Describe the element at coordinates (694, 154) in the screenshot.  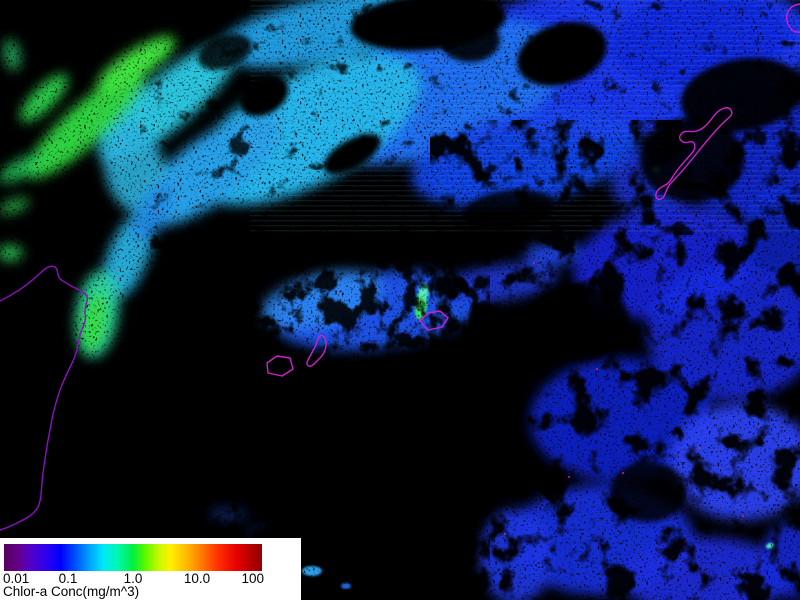
I see `island-outline-large` at that location.